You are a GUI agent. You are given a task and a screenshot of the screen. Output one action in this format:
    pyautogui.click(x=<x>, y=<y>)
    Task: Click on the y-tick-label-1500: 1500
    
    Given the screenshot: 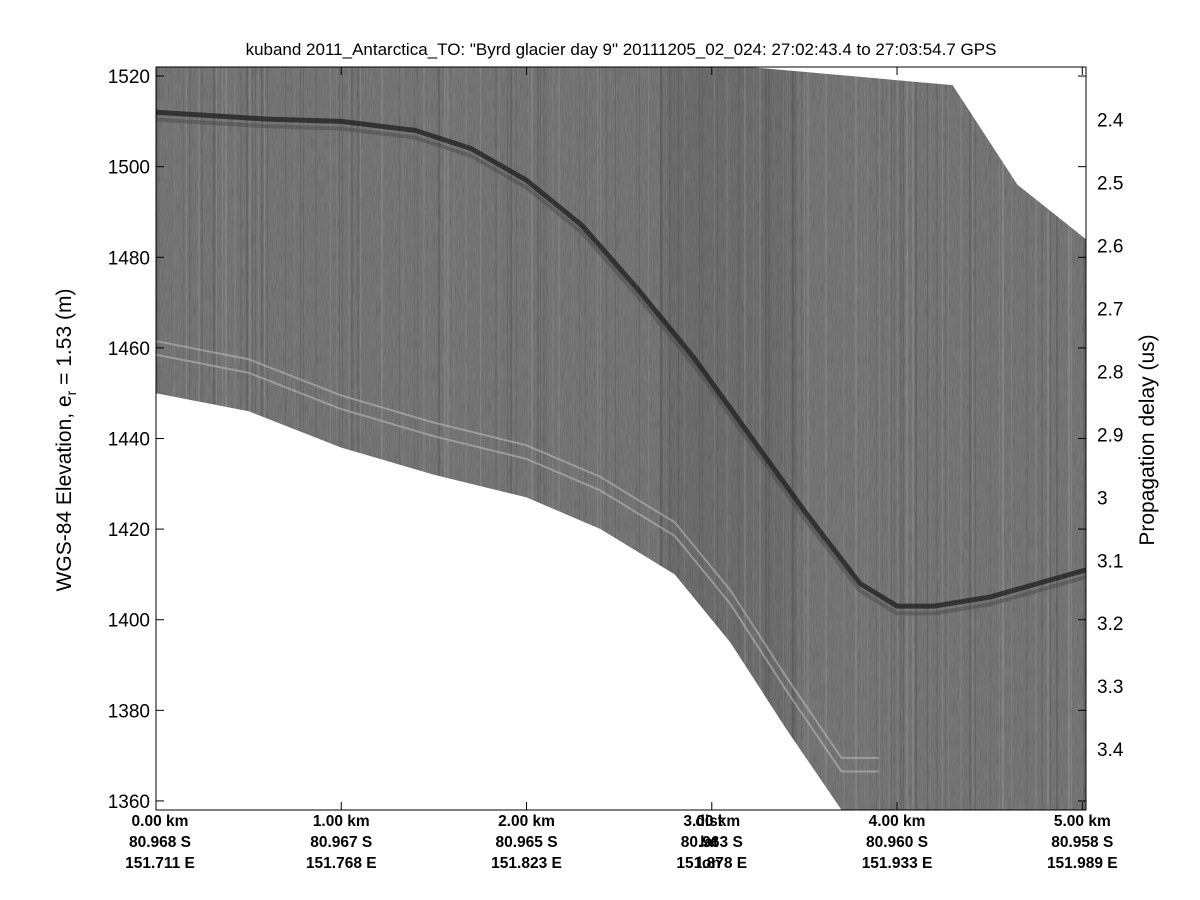 What is the action you would take?
    pyautogui.click(x=129, y=168)
    